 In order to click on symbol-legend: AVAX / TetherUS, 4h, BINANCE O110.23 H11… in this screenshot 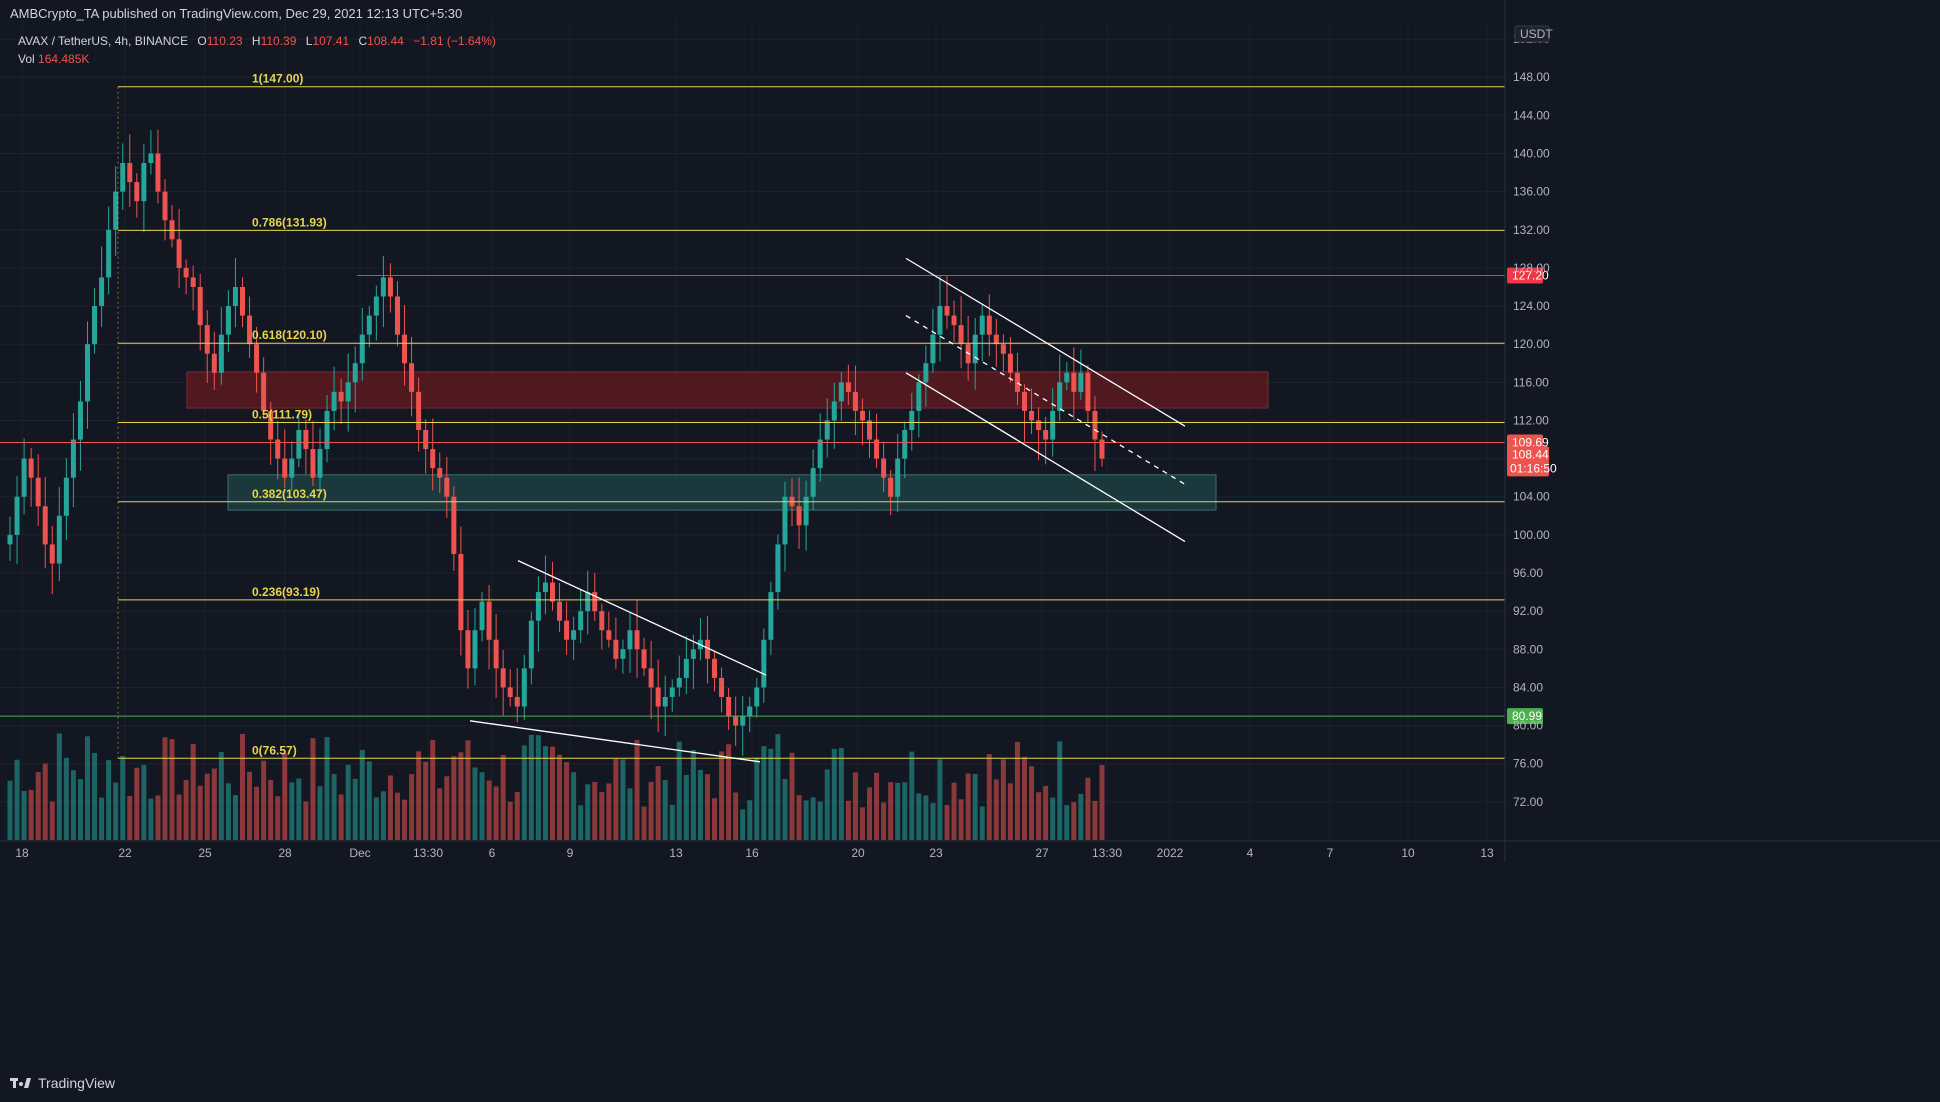, I will do `click(260, 41)`.